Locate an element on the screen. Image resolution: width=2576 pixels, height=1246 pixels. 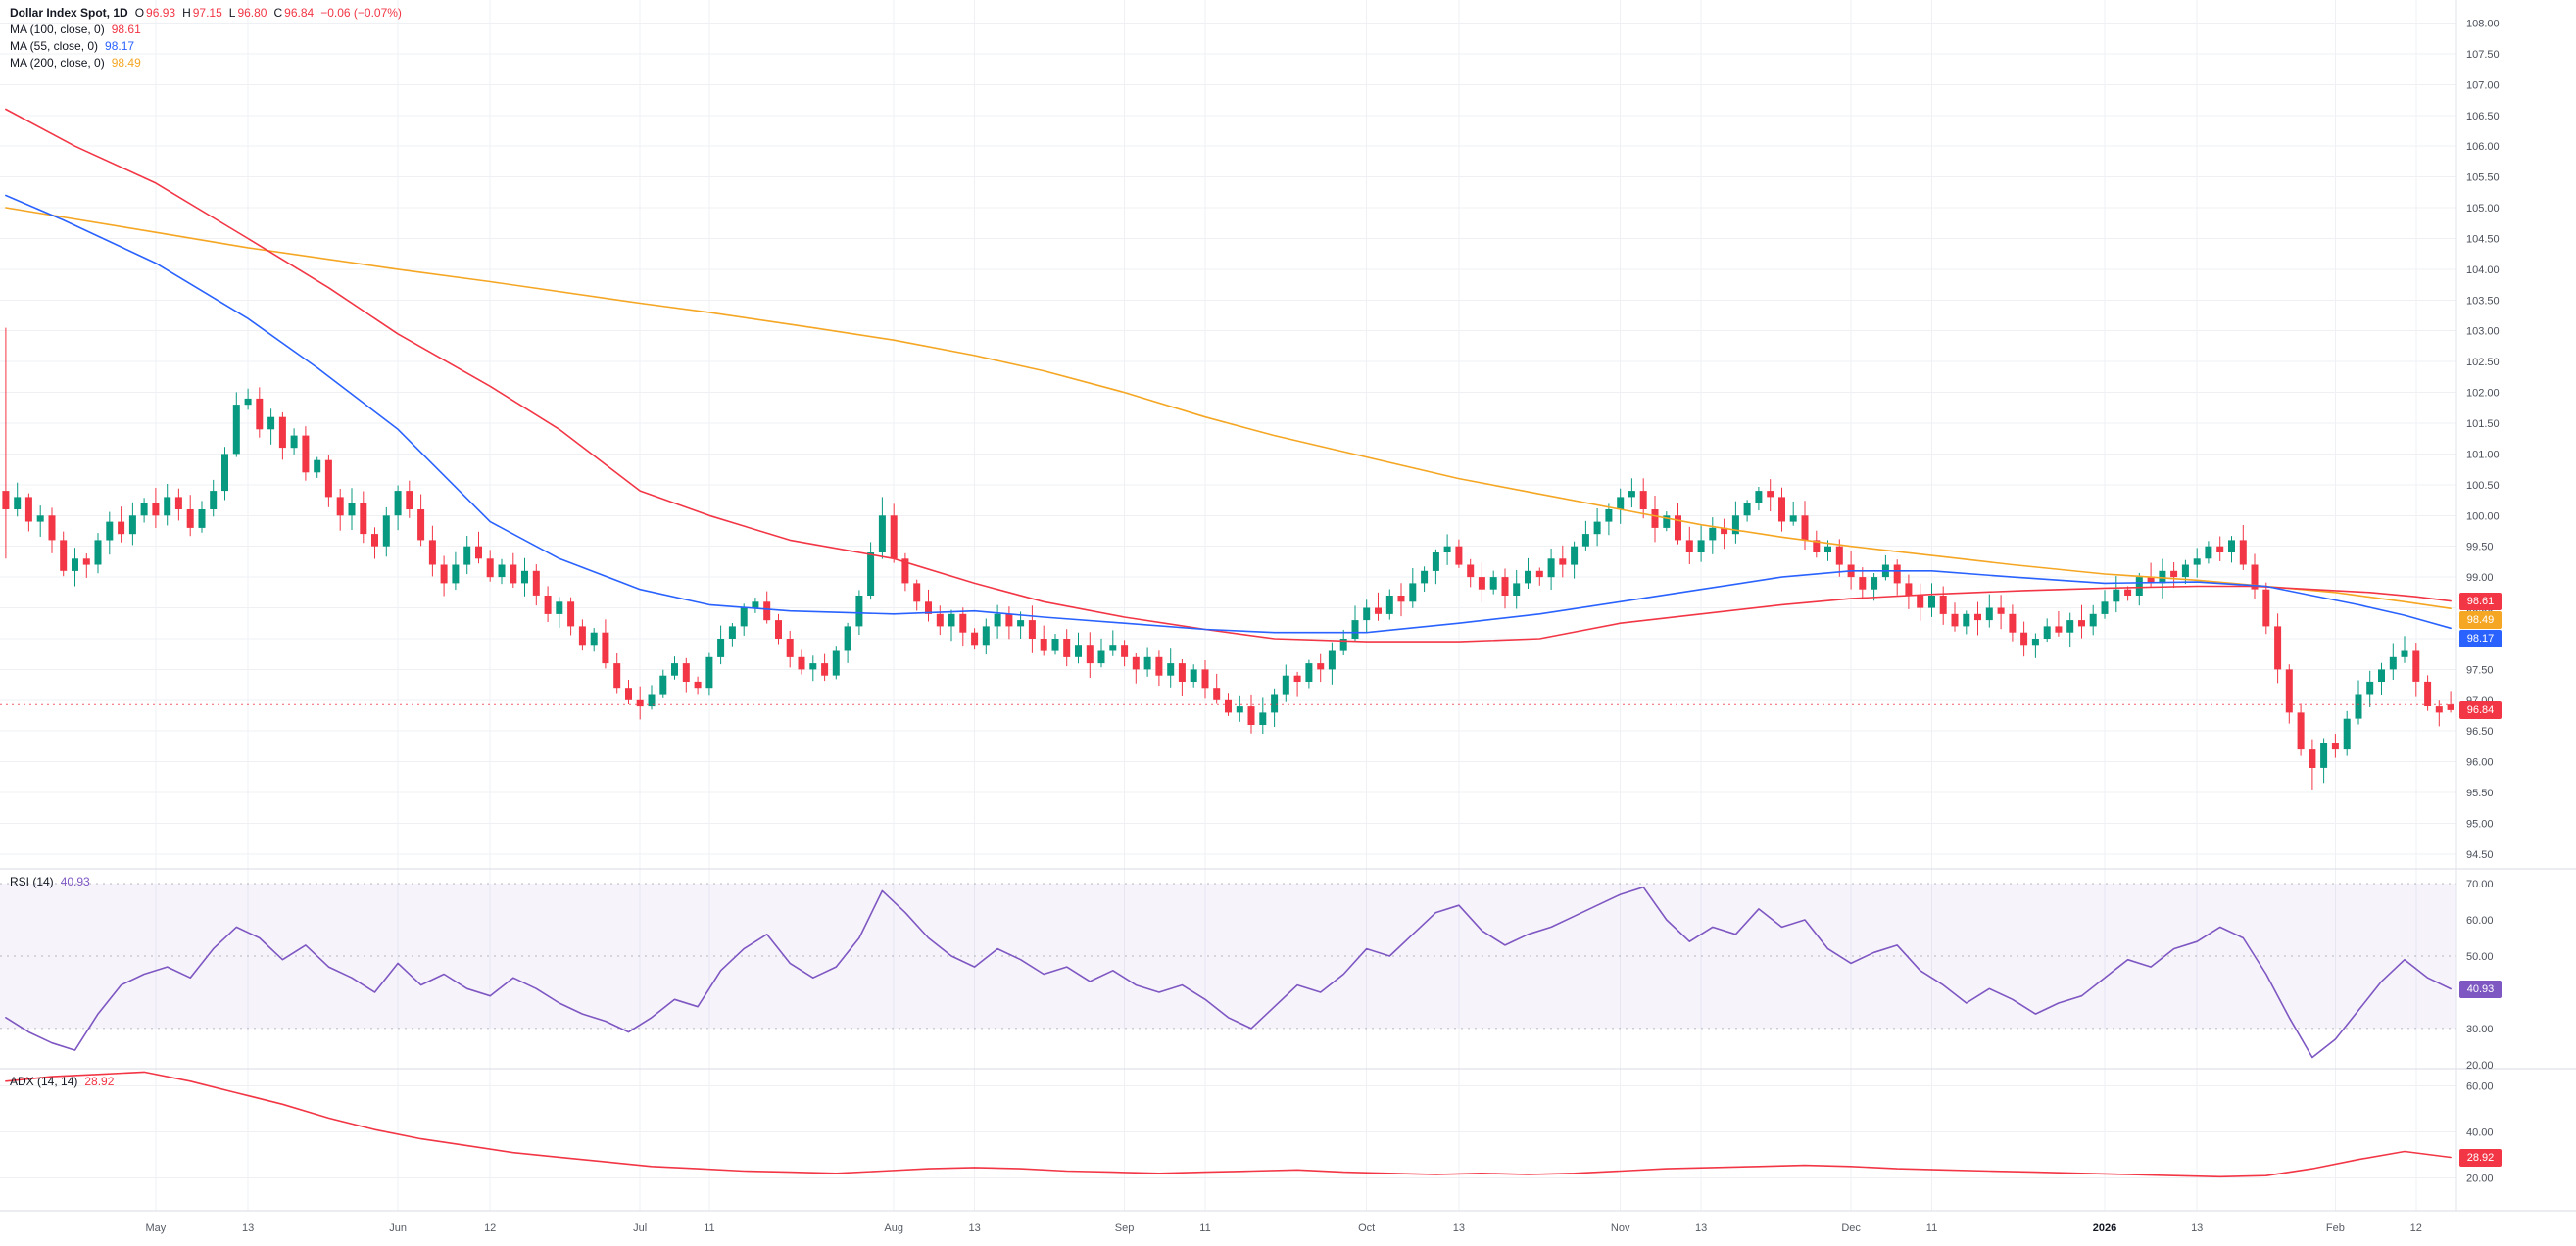
ohlc-close: C 96.84 is located at coordinates (293, 13).